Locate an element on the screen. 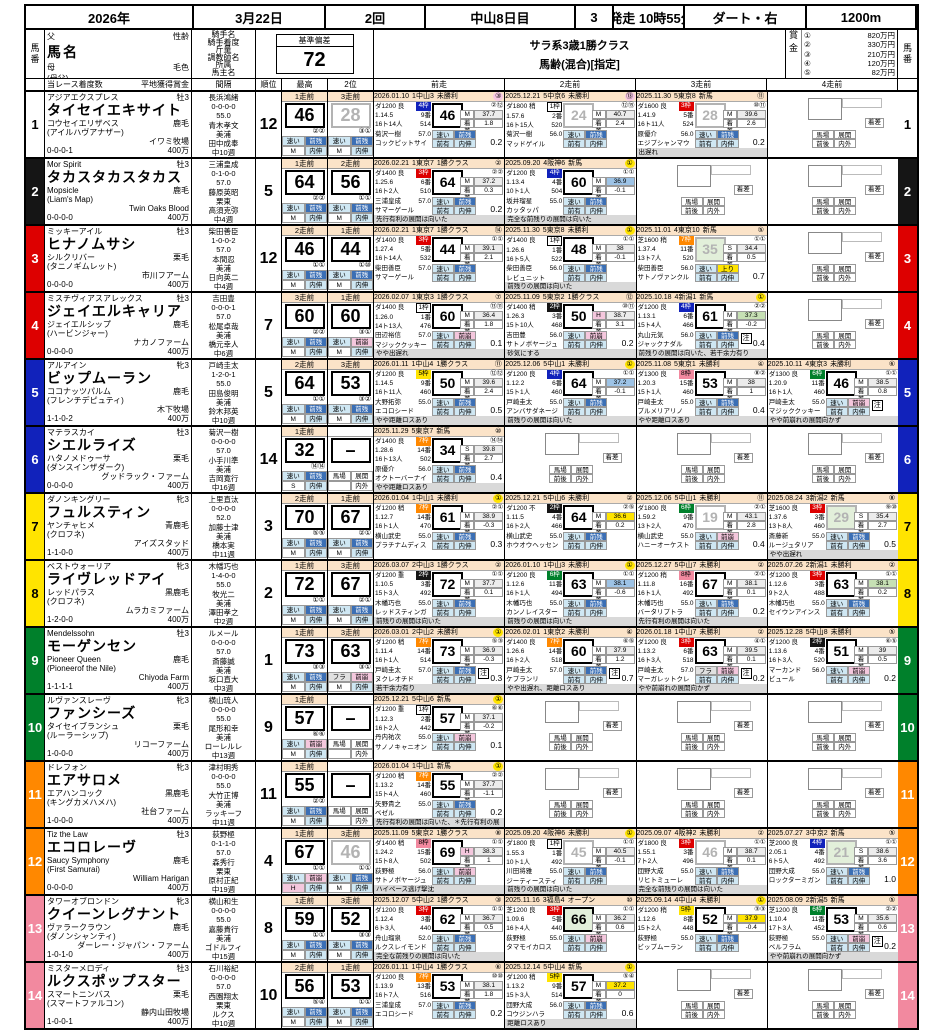 This screenshot has width=942, height=1030. race-venue: 1東京7 is located at coordinates (423, 230).